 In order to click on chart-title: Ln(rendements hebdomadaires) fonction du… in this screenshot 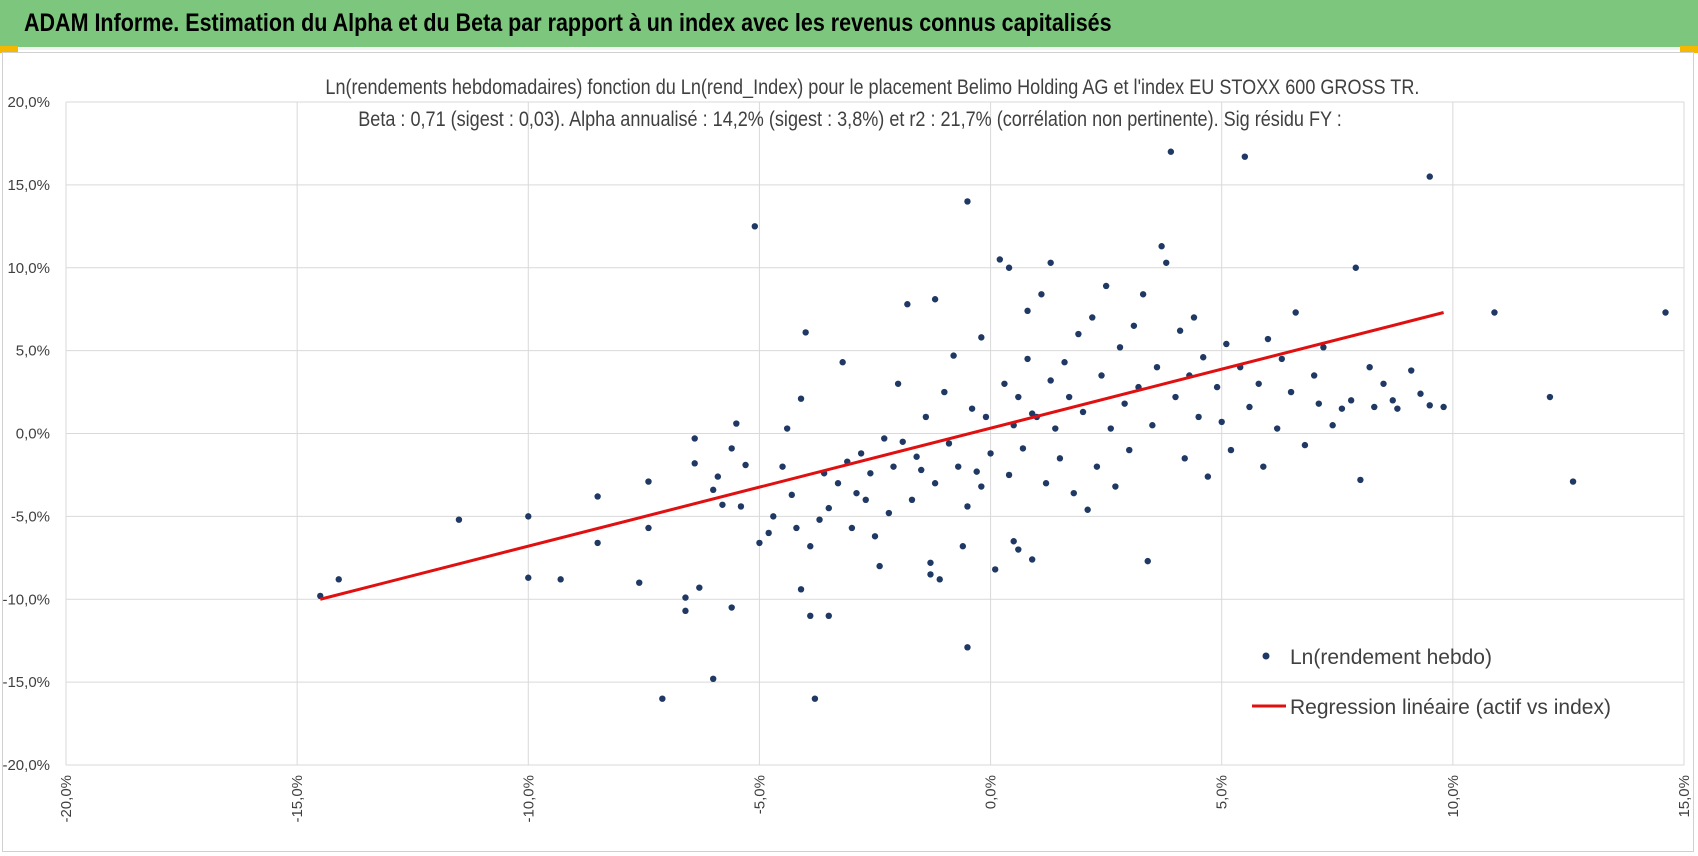, I will do `click(872, 87)`.